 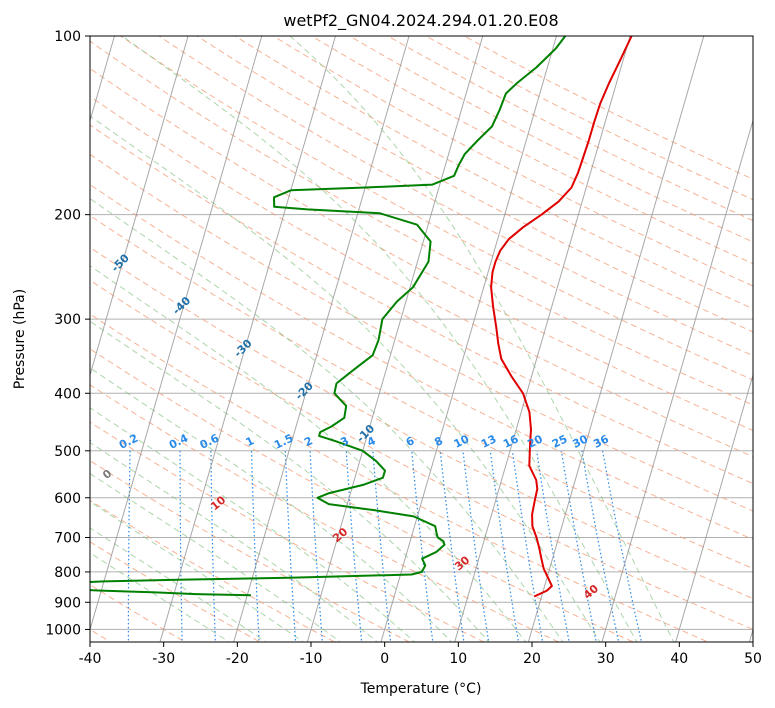 What do you see at coordinates (67, 539) in the screenshot?
I see `y-tick-label: 700` at bounding box center [67, 539].